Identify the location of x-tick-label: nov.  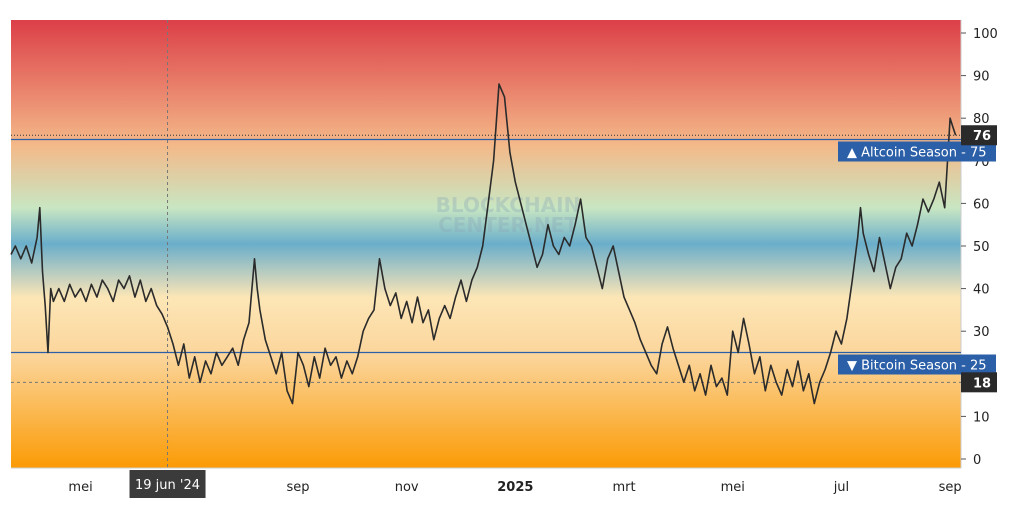
(407, 487).